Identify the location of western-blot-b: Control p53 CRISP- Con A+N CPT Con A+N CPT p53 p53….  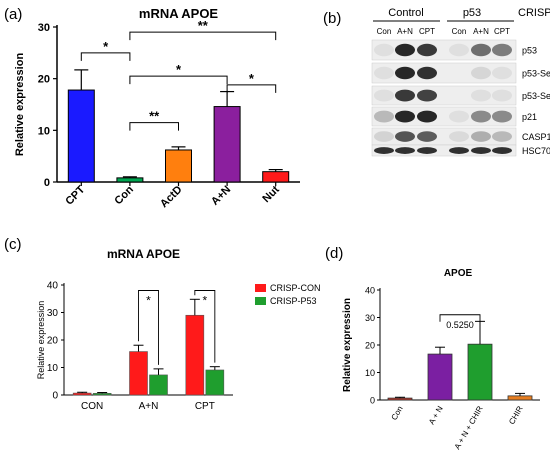
(460, 82).